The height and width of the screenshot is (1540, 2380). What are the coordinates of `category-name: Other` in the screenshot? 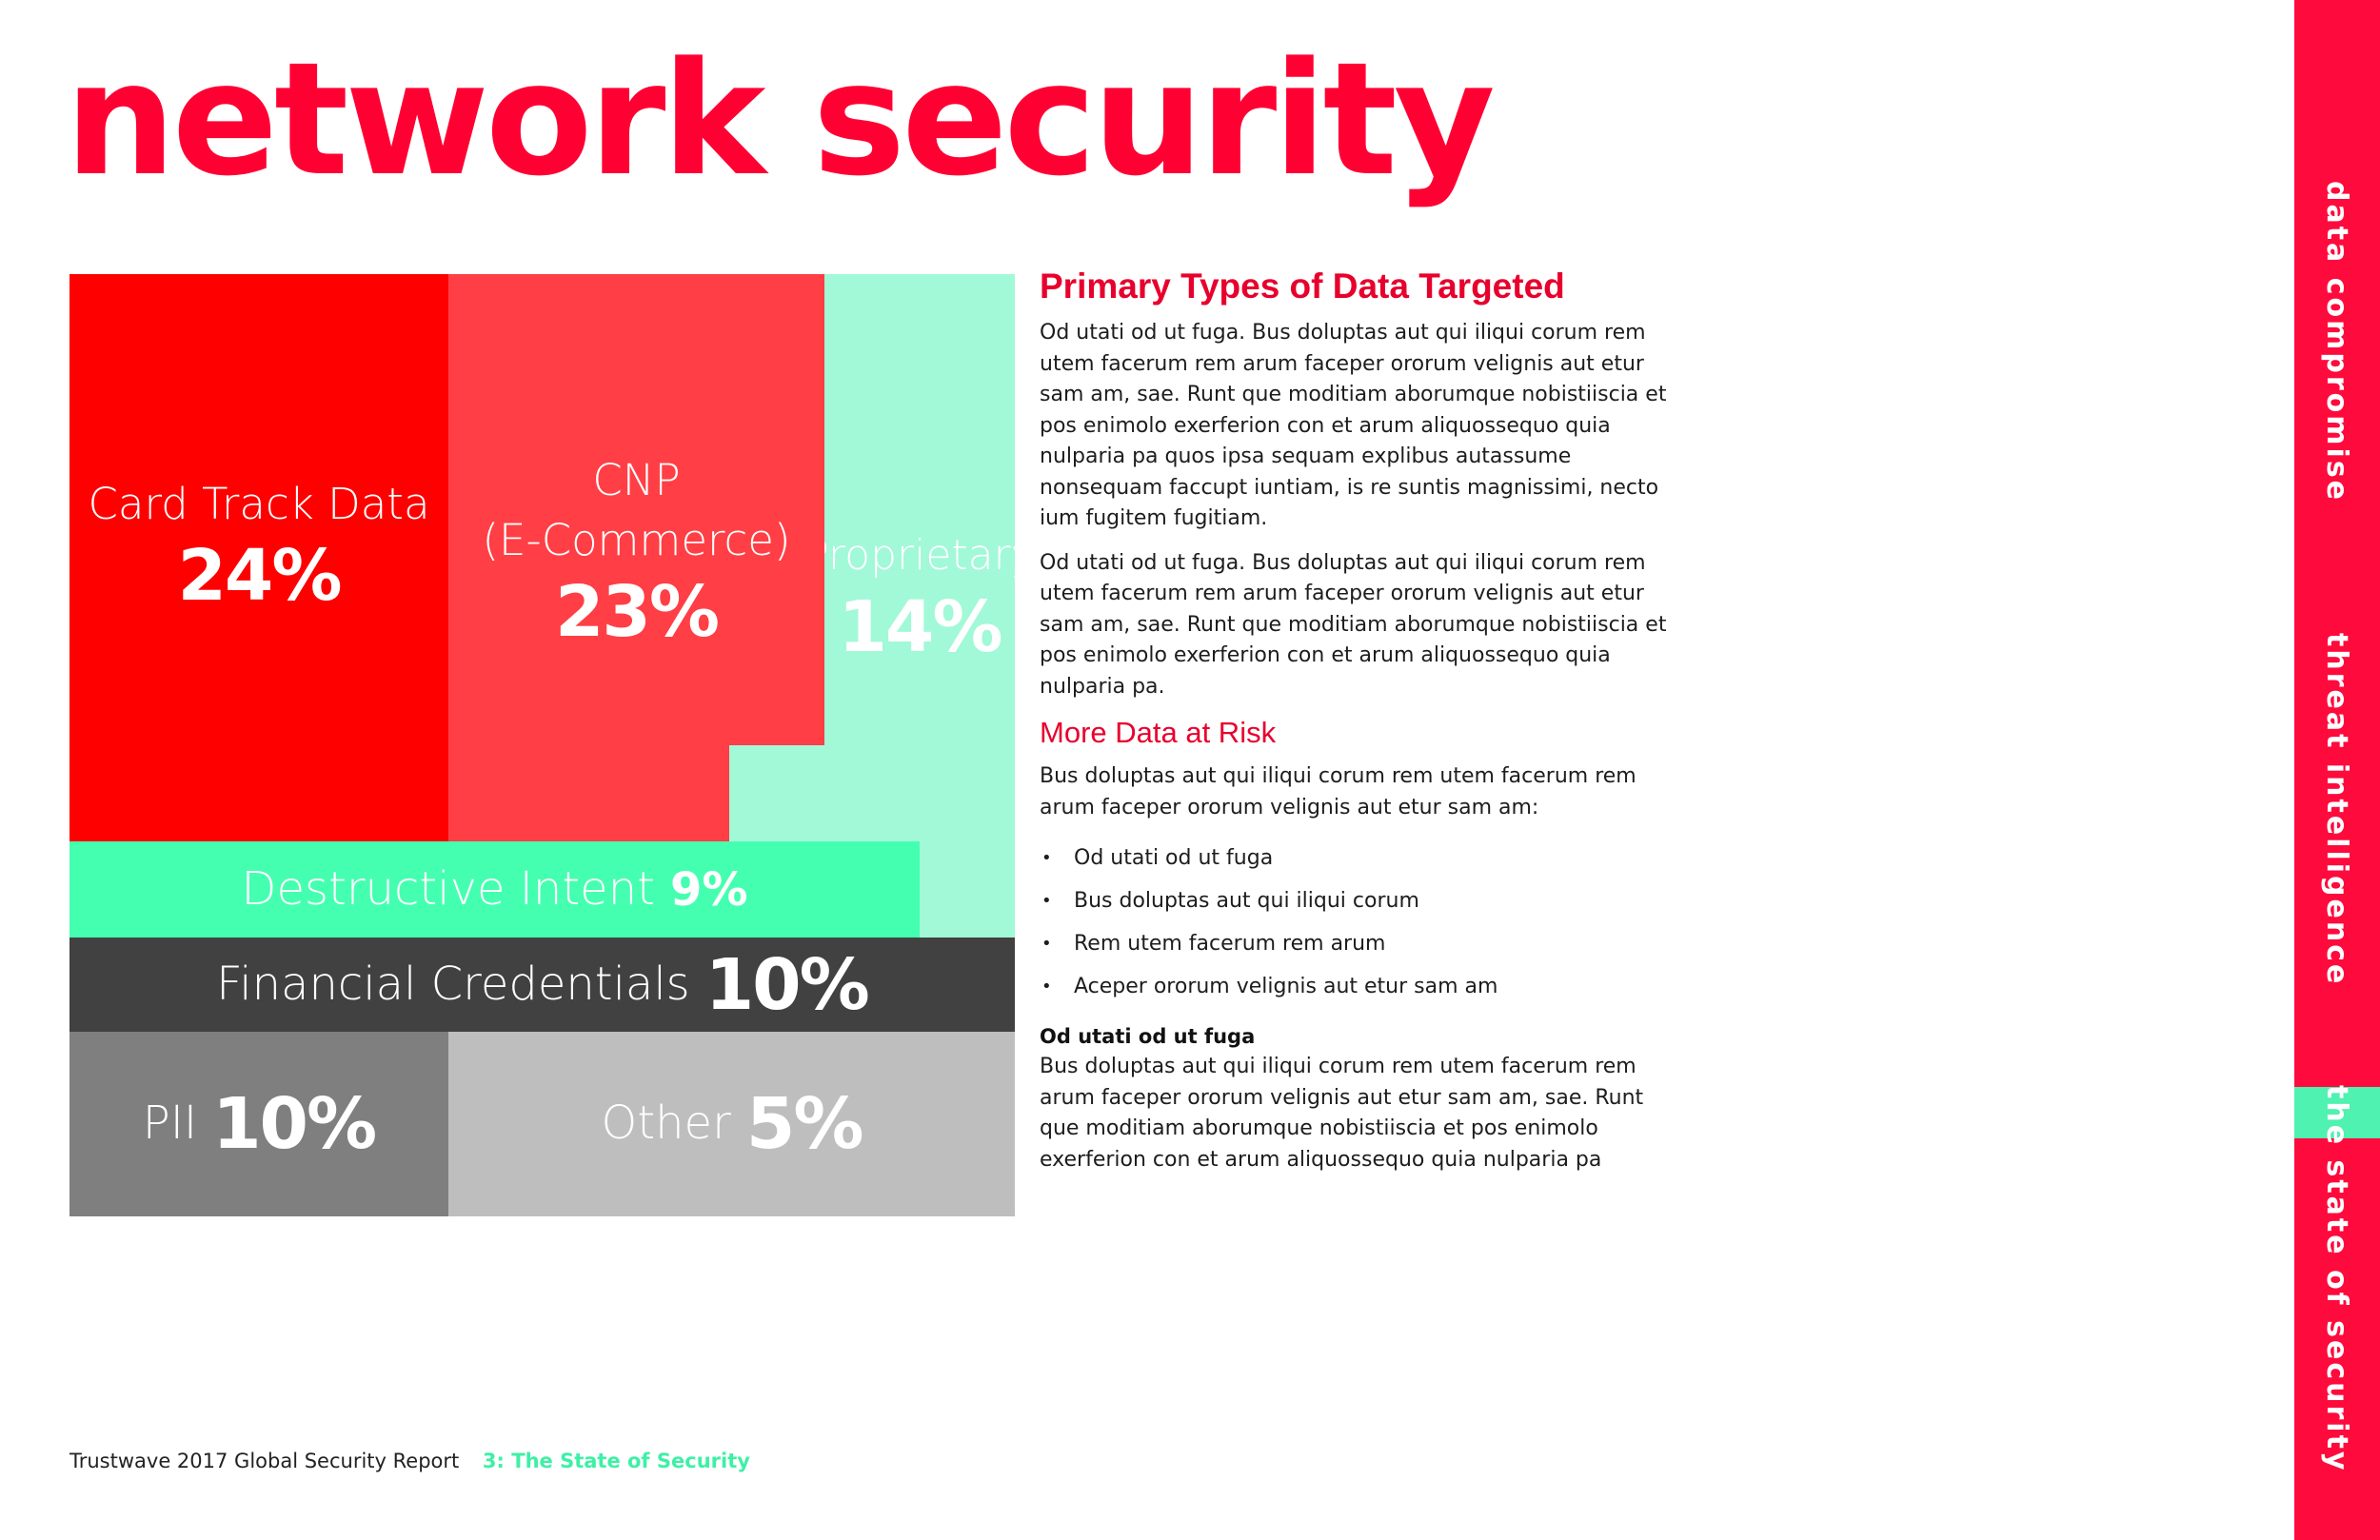 It's located at (666, 1123).